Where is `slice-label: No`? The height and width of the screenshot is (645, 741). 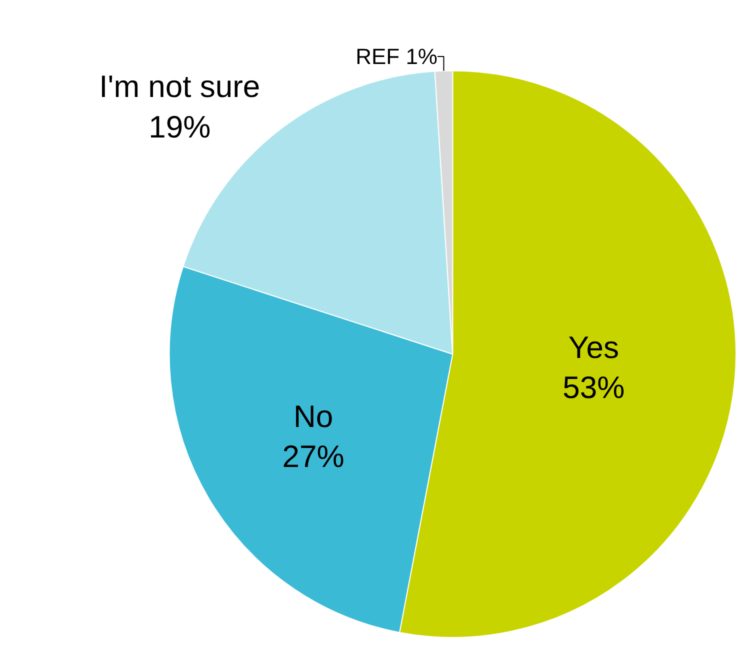
slice-label: No is located at coordinates (313, 416).